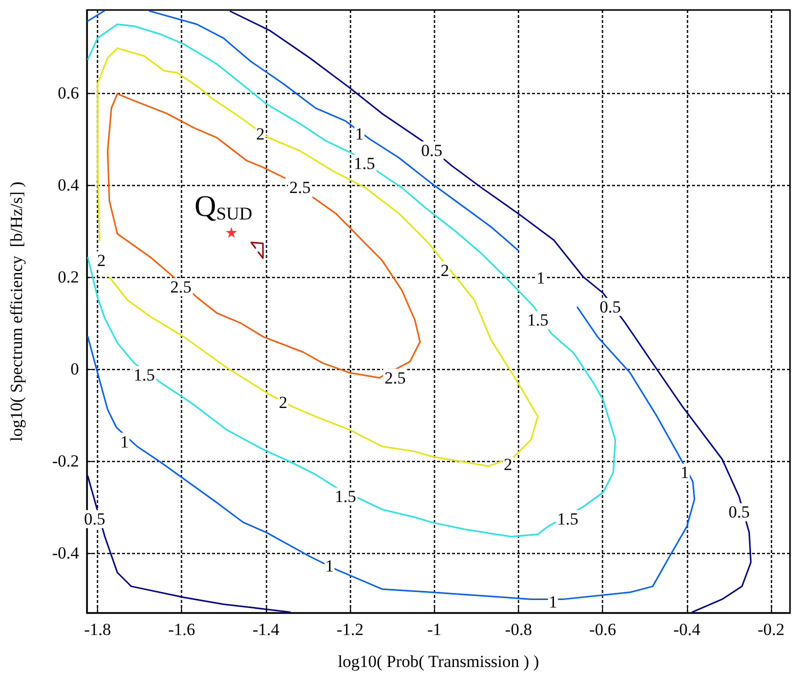 This screenshot has width=798, height=682. What do you see at coordinates (68, 92) in the screenshot?
I see `y-tick-label: 0.6` at bounding box center [68, 92].